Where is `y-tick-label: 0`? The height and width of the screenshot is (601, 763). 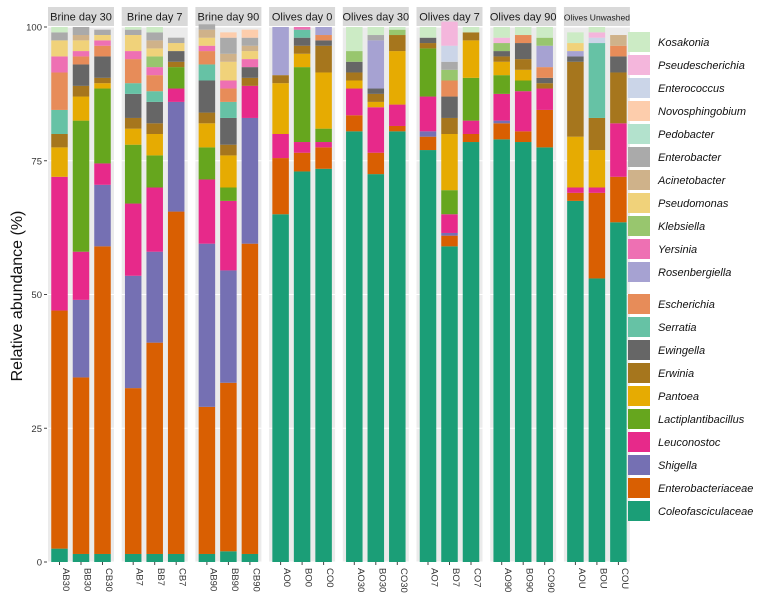
y-tick-label: 0 is located at coordinates (39, 563).